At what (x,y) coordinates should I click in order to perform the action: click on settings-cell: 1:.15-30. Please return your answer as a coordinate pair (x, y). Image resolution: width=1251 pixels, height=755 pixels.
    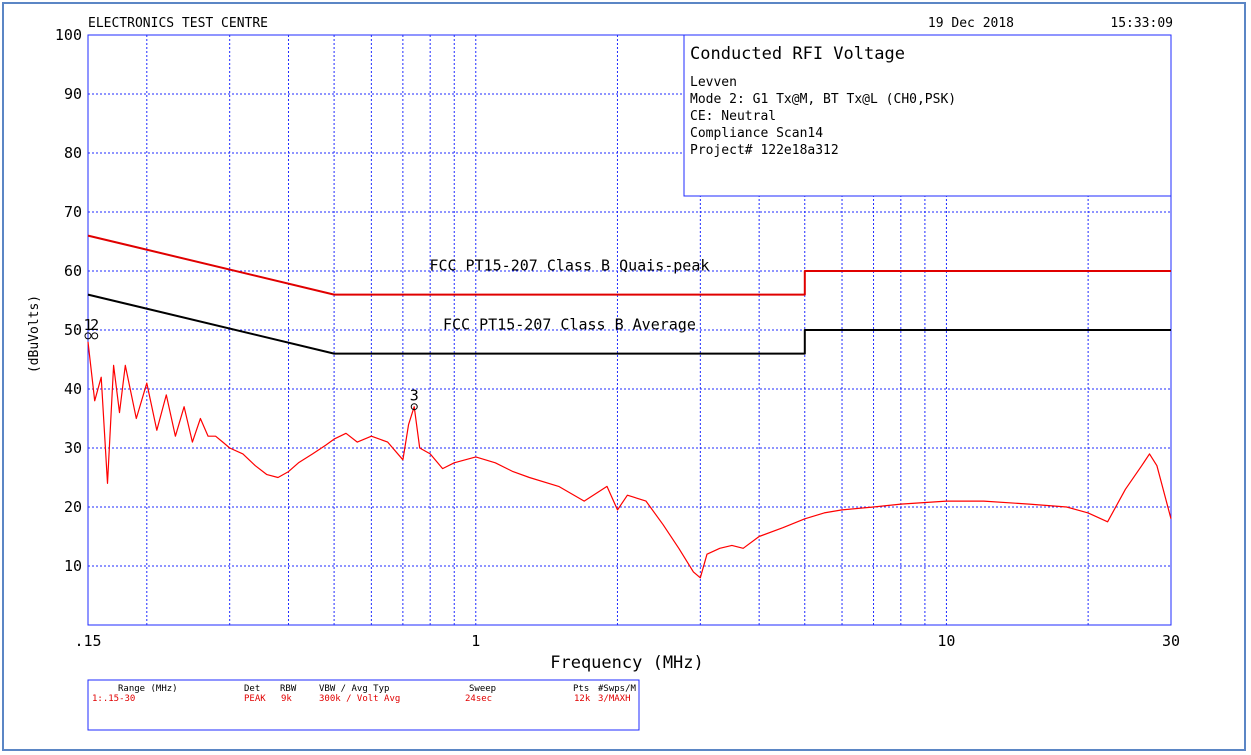
    Looking at the image, I should click on (113, 699).